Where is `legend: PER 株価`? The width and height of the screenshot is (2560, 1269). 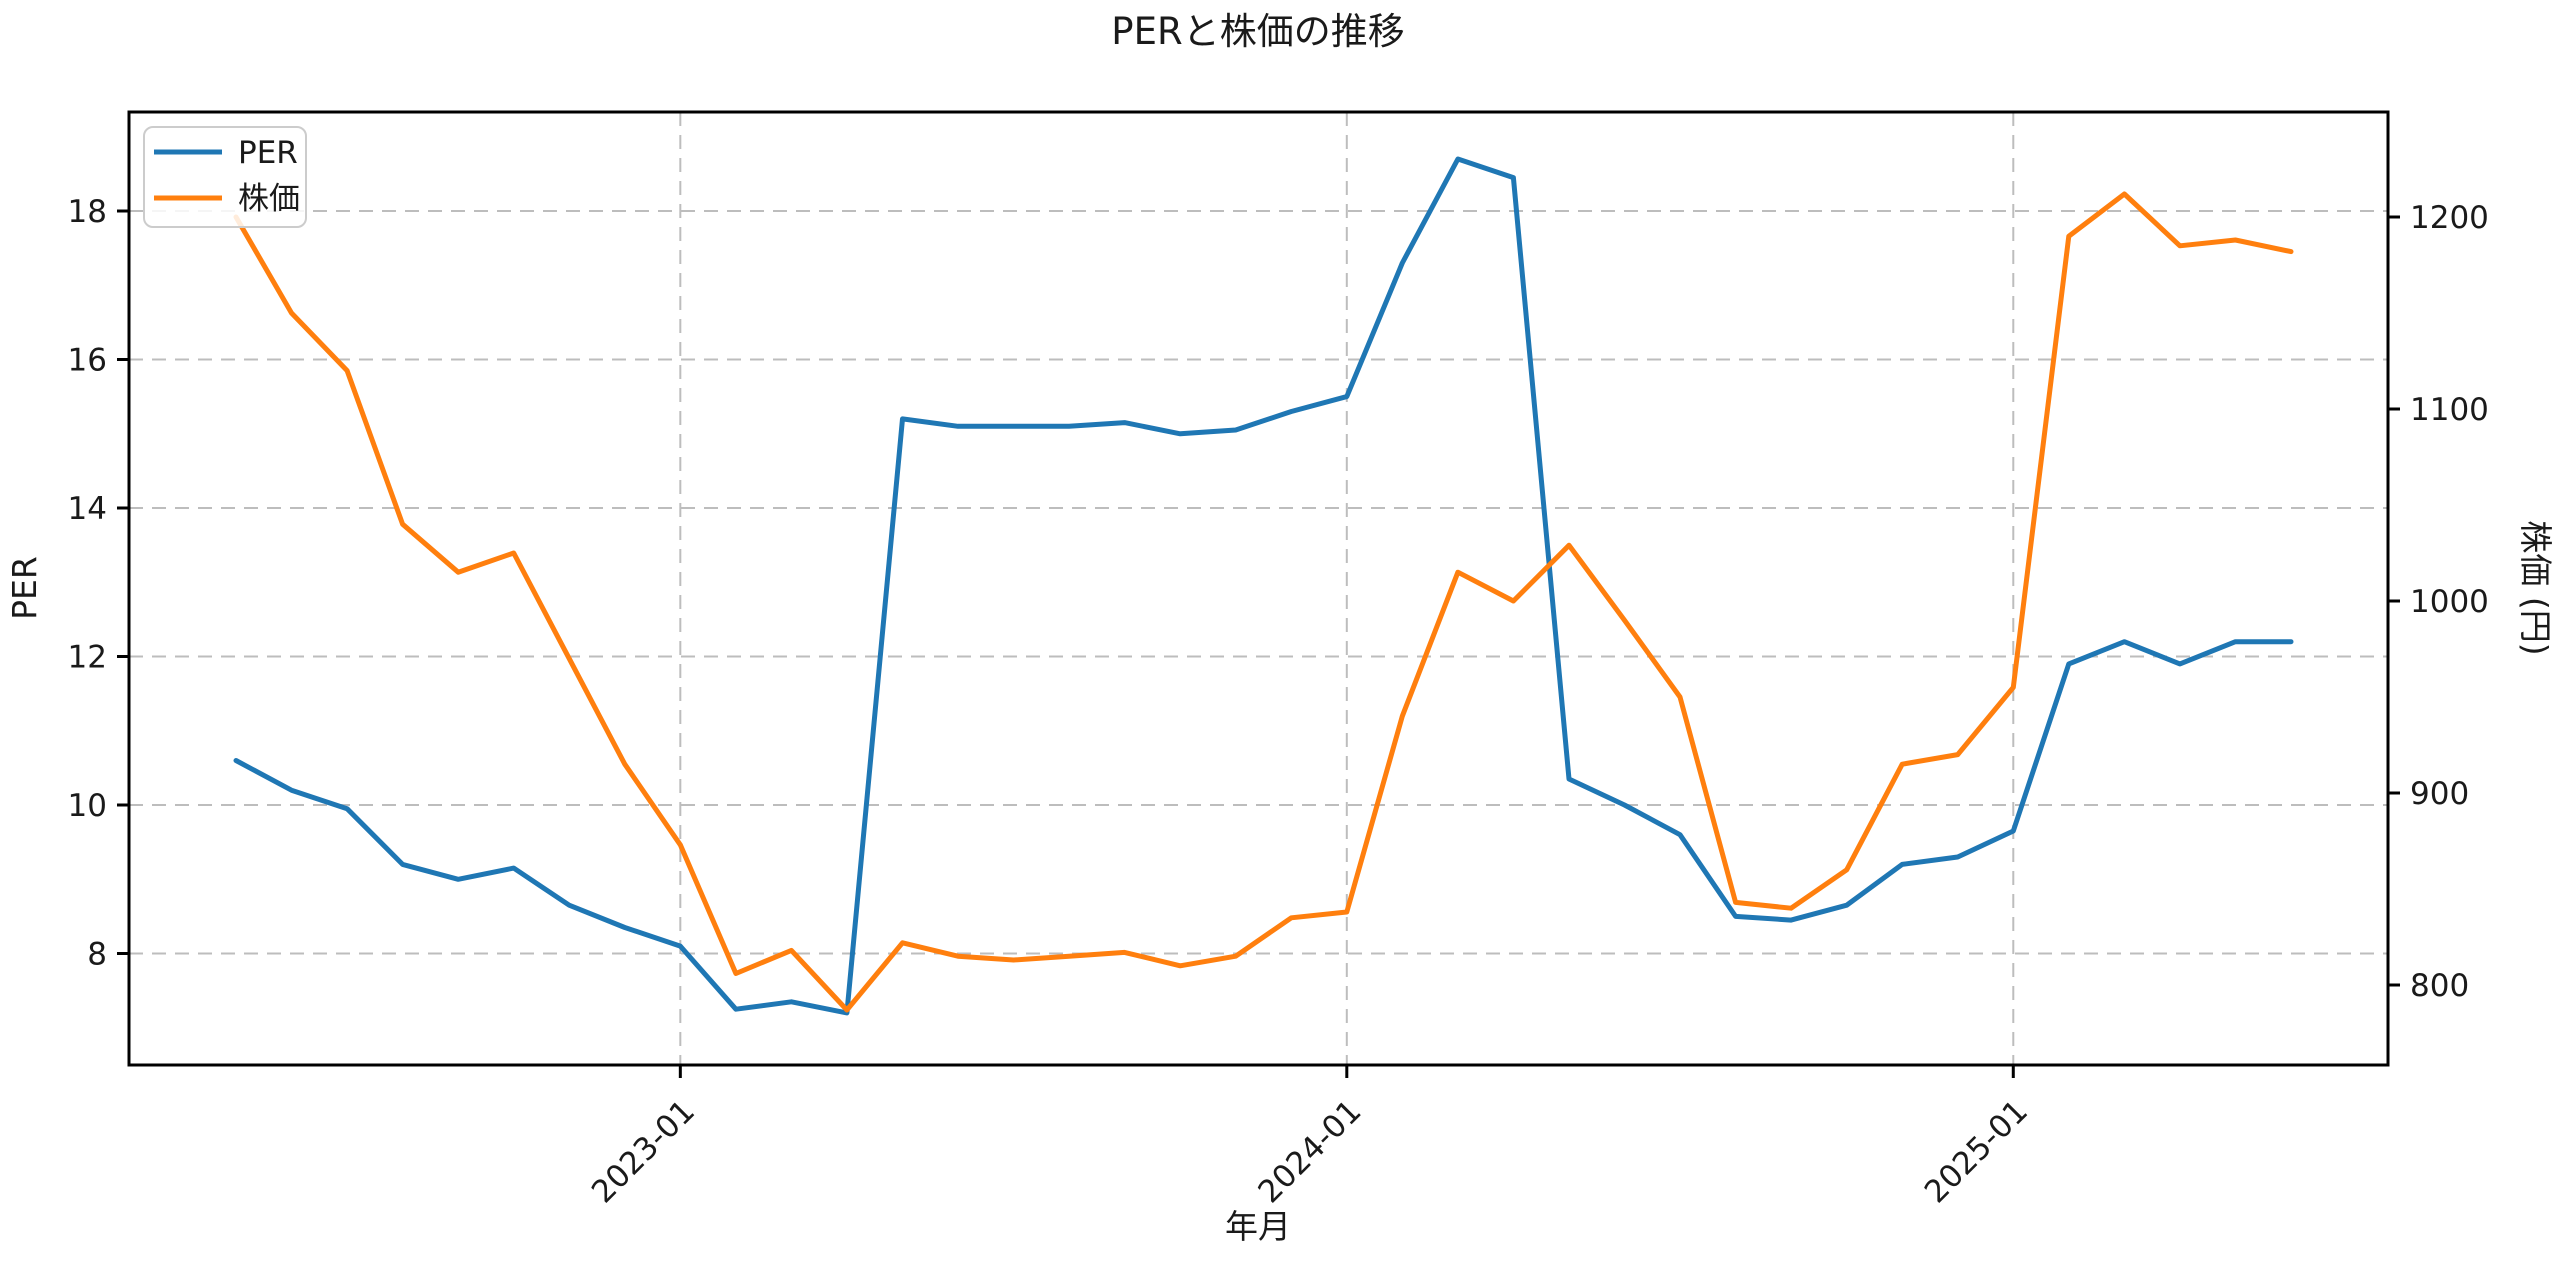
legend: PER 株価 is located at coordinates (225, 177).